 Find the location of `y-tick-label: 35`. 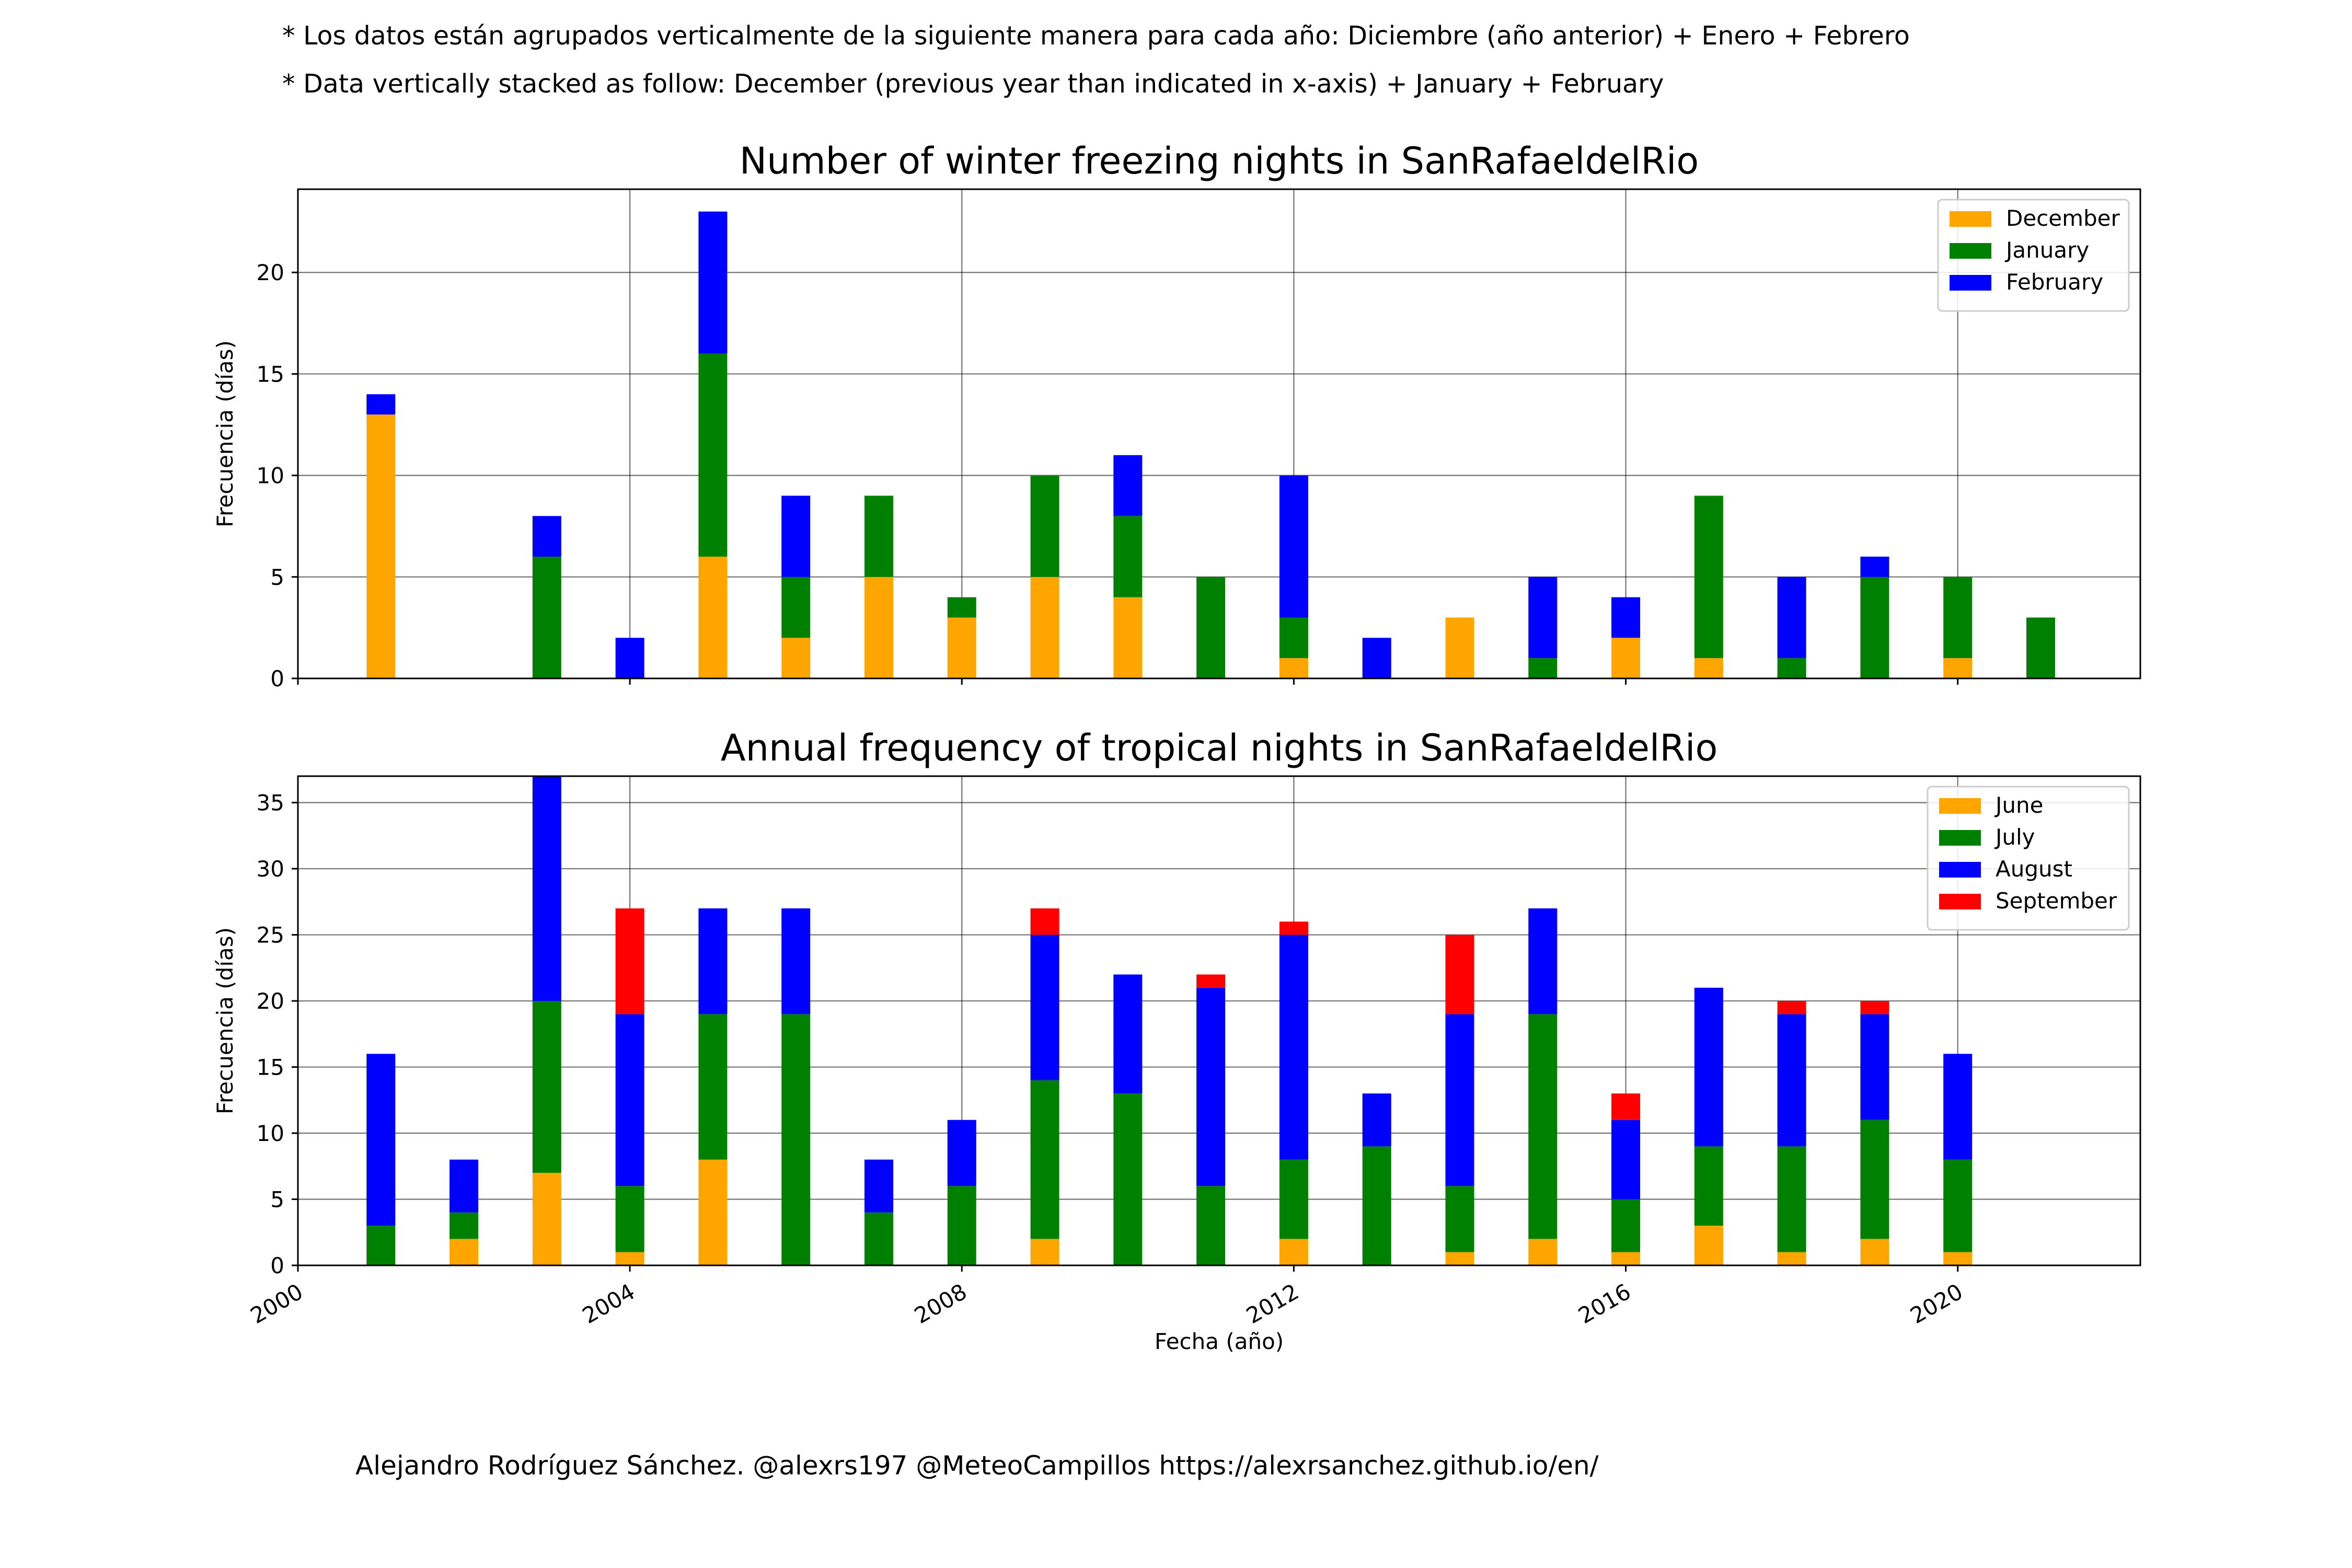

y-tick-label: 35 is located at coordinates (270, 803).